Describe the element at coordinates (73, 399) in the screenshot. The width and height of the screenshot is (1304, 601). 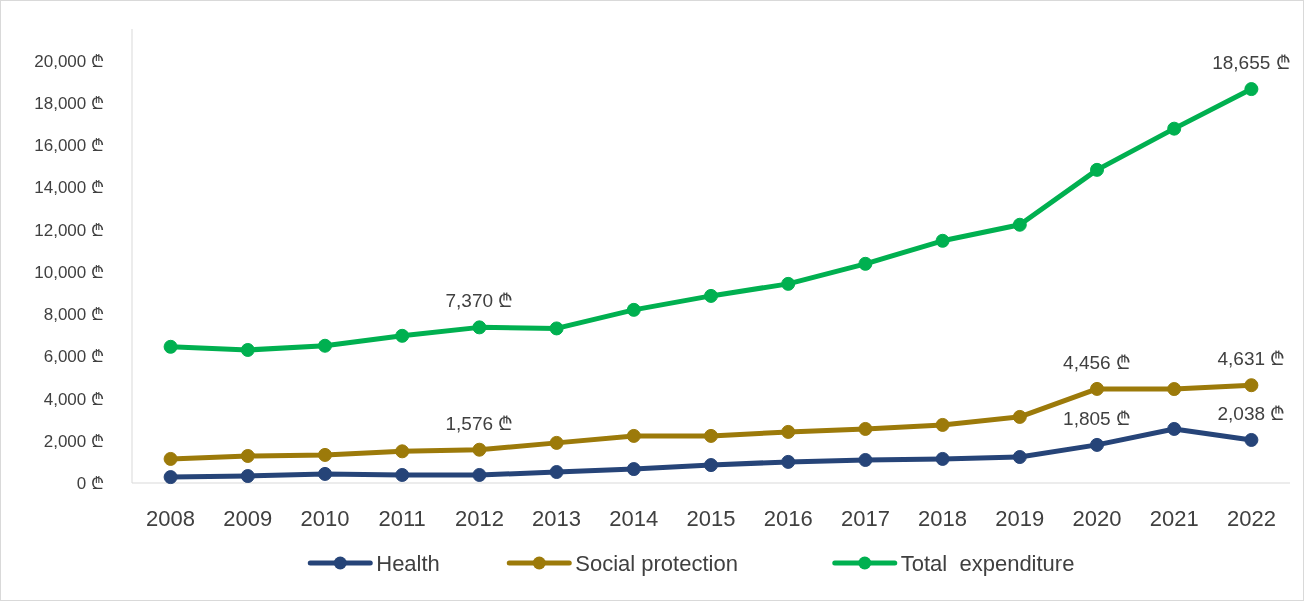
I see `y-tick-label: 4,000 ₾` at that location.